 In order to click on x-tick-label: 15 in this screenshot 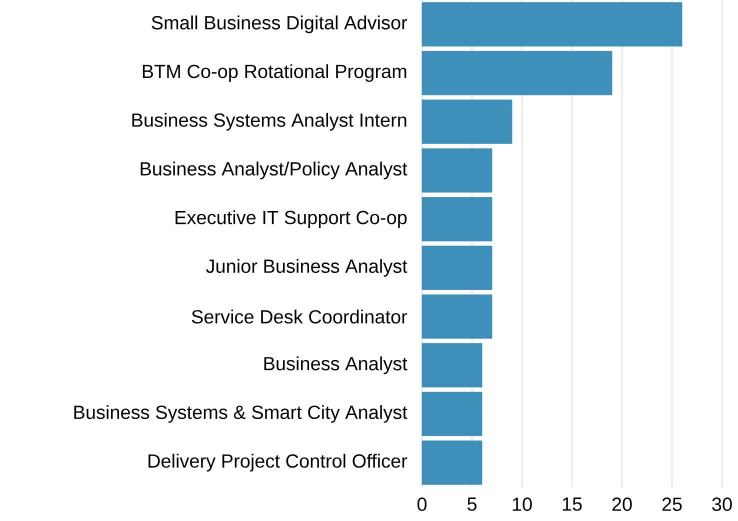, I will do `click(572, 504)`.